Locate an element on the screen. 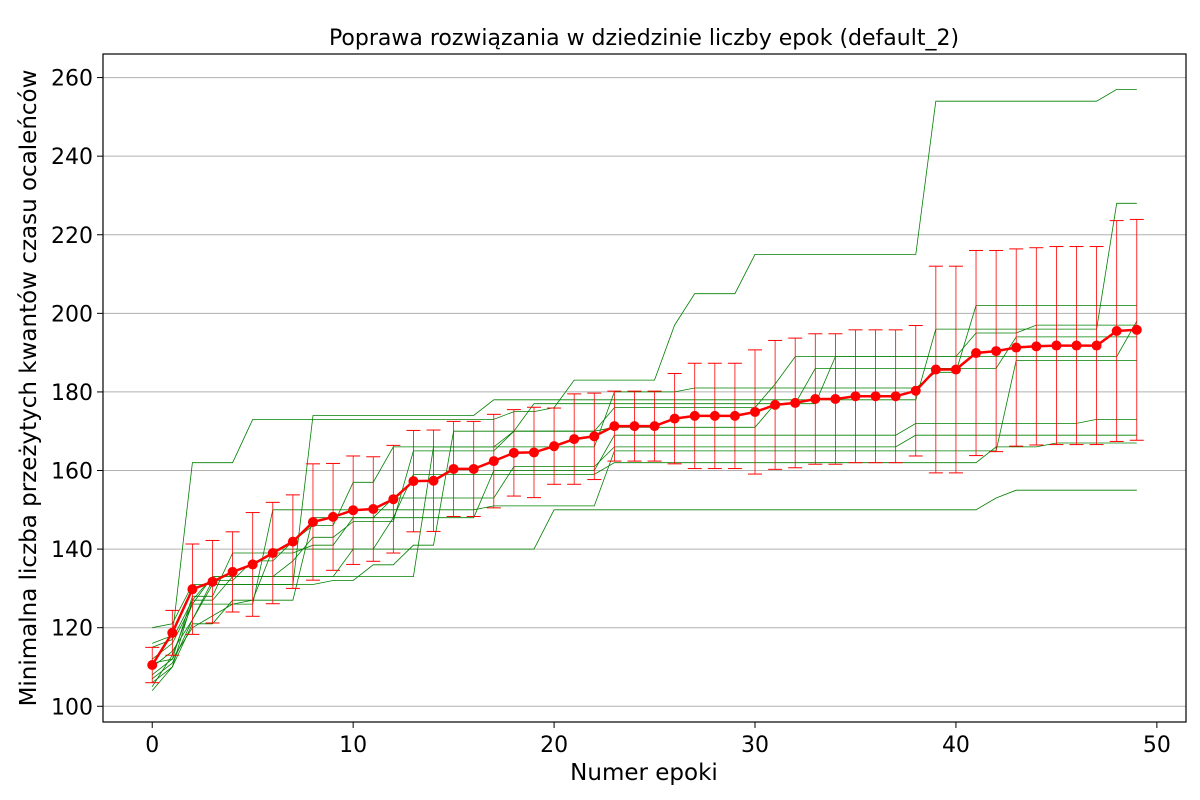 The height and width of the screenshot is (800, 1200). y-tick-label: 220 is located at coordinates (72, 236).